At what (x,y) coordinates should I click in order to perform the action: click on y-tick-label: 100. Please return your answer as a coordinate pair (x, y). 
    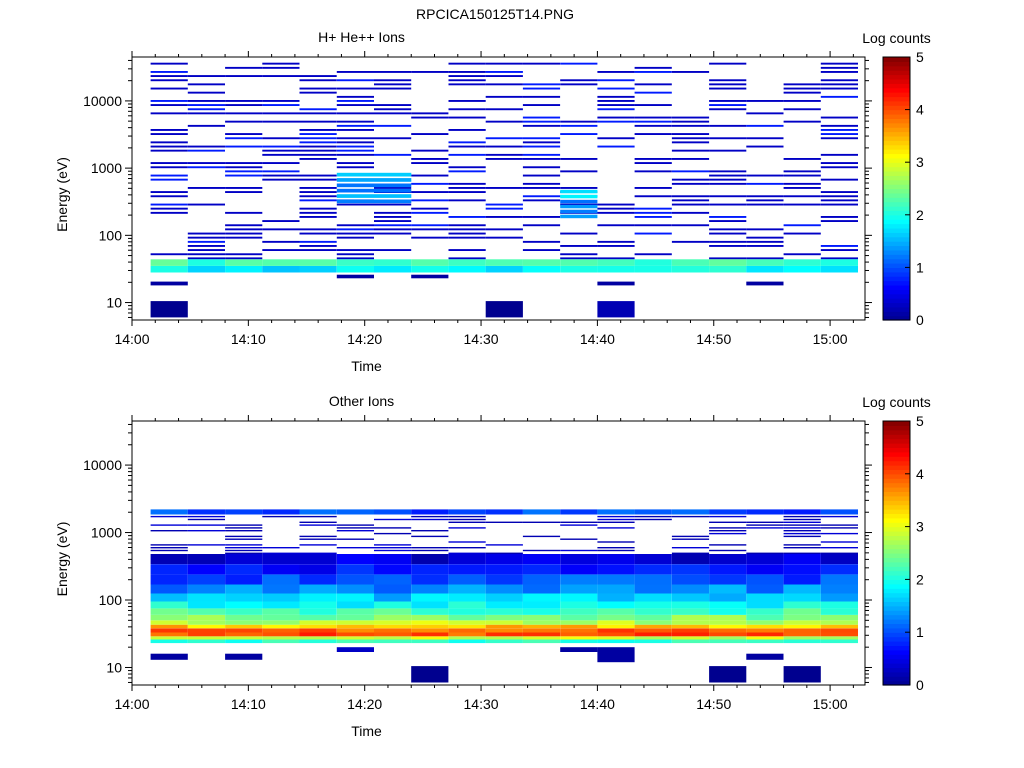
    Looking at the image, I should click on (111, 600).